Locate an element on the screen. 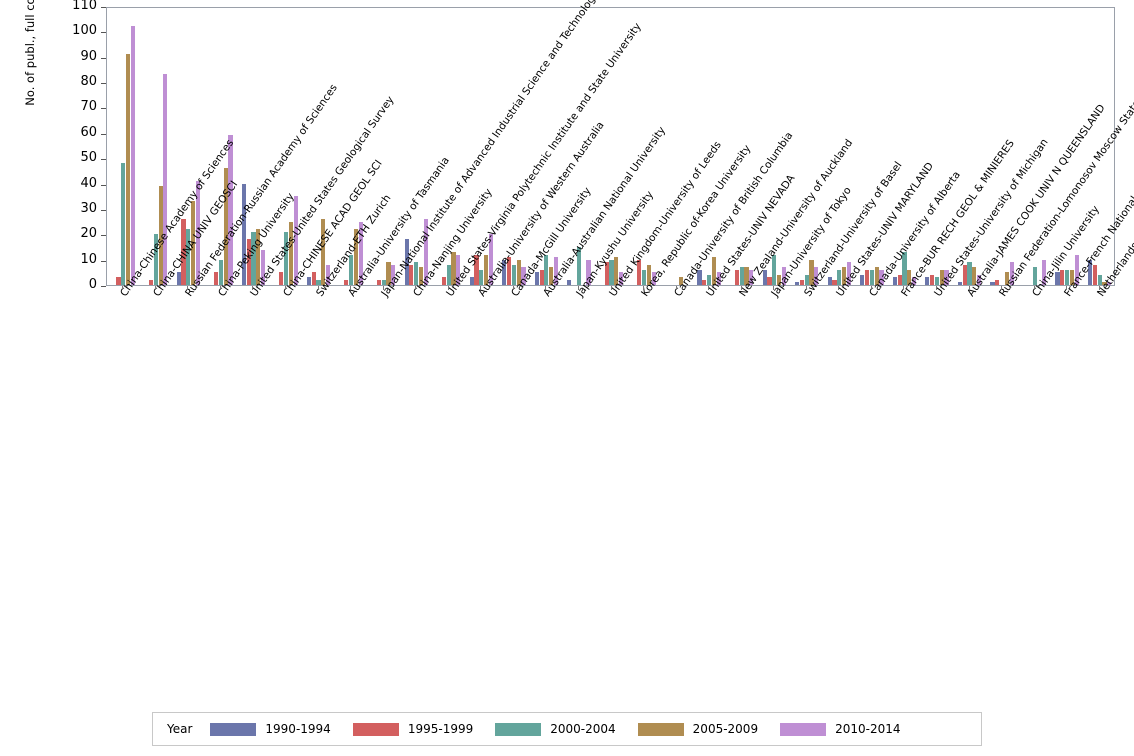 Image resolution: width=1134 pixels, height=756 pixels. legend-item: 1995-1999 is located at coordinates (412, 729).